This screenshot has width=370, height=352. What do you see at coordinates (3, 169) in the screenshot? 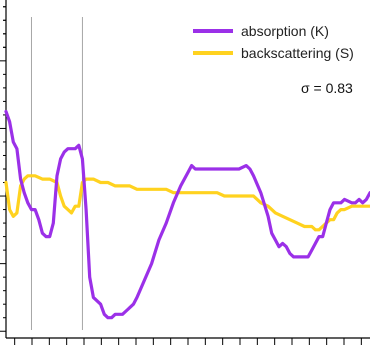
I see `y-ticks` at bounding box center [3, 169].